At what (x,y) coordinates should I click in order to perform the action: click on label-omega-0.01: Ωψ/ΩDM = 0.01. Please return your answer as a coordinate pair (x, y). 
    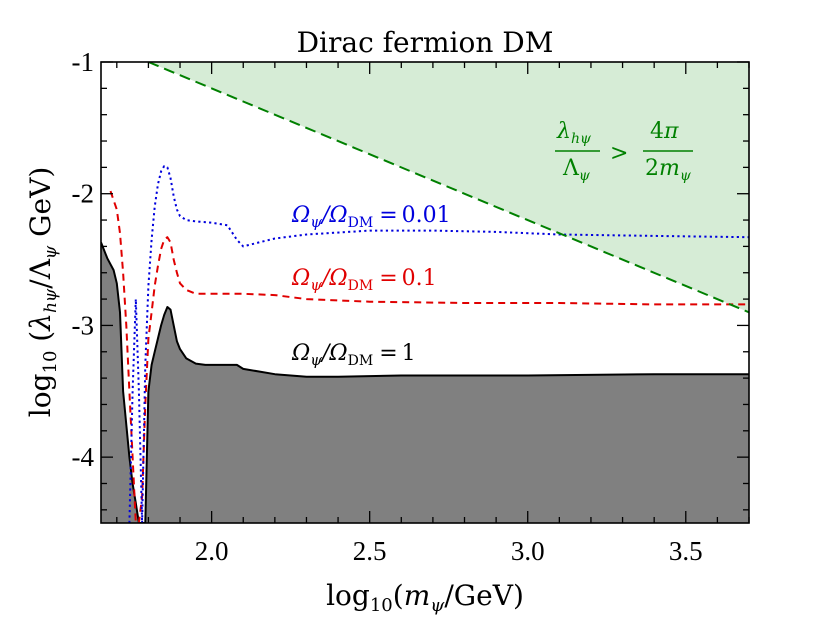
    Looking at the image, I should click on (371, 217).